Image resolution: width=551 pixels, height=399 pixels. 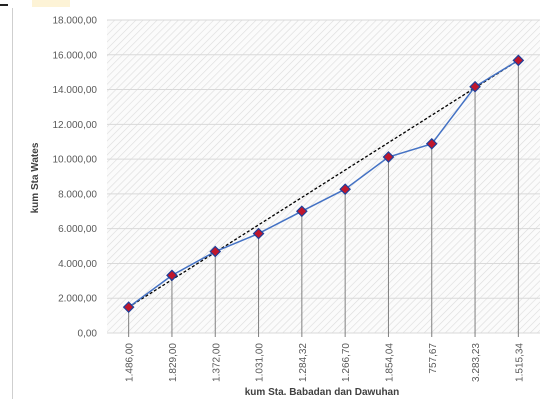 What do you see at coordinates (75, 90) in the screenshot?
I see `y-tick-label: 14.000,00` at bounding box center [75, 90].